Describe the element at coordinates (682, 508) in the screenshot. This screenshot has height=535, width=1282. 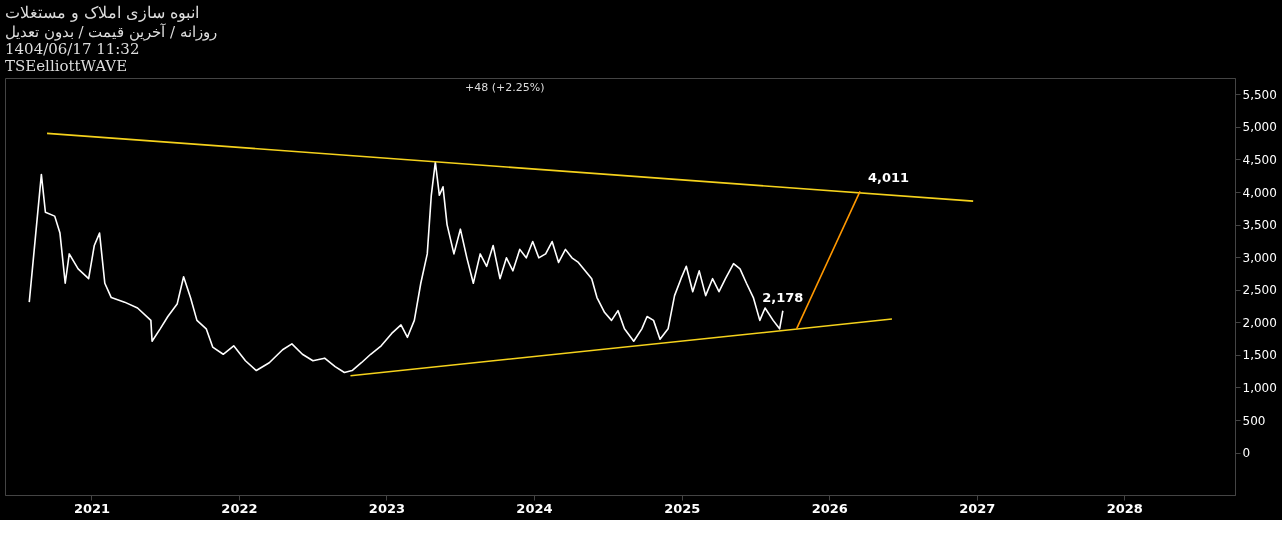
I see `x-tick-label: 2025` at that location.